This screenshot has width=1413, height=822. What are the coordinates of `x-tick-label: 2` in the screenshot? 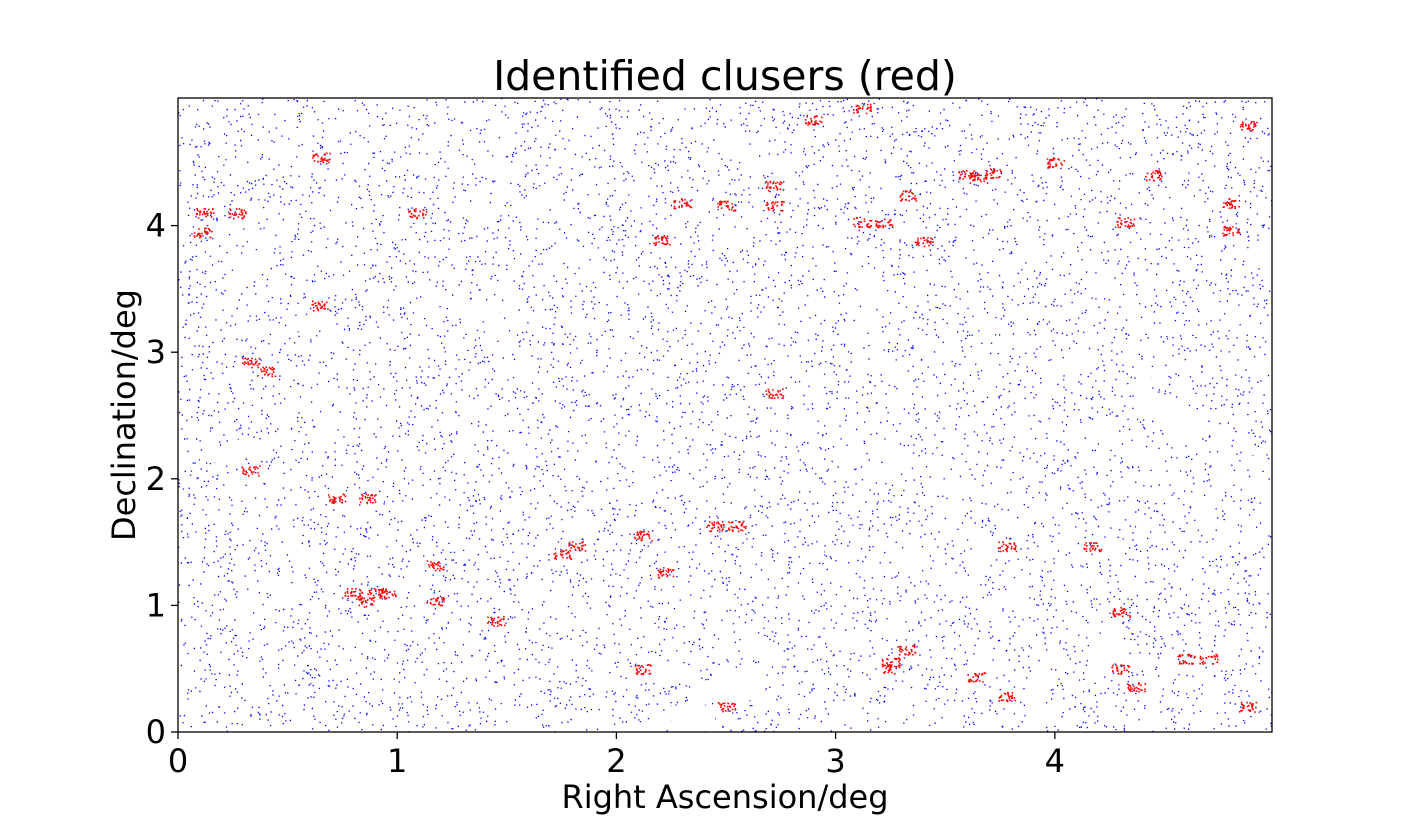 It's located at (616, 761).